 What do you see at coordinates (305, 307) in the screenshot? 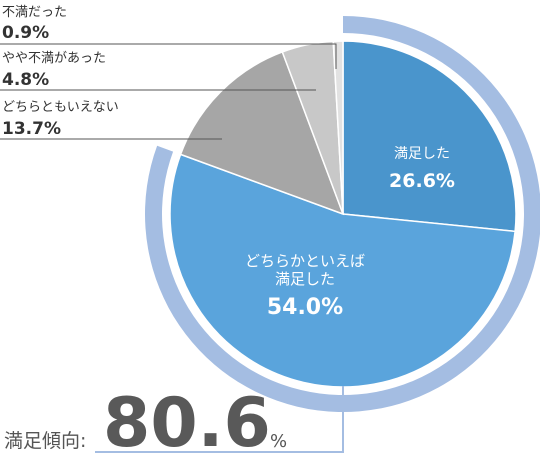
I see `slice-value-somewhat-satisfied: 54.0%` at bounding box center [305, 307].